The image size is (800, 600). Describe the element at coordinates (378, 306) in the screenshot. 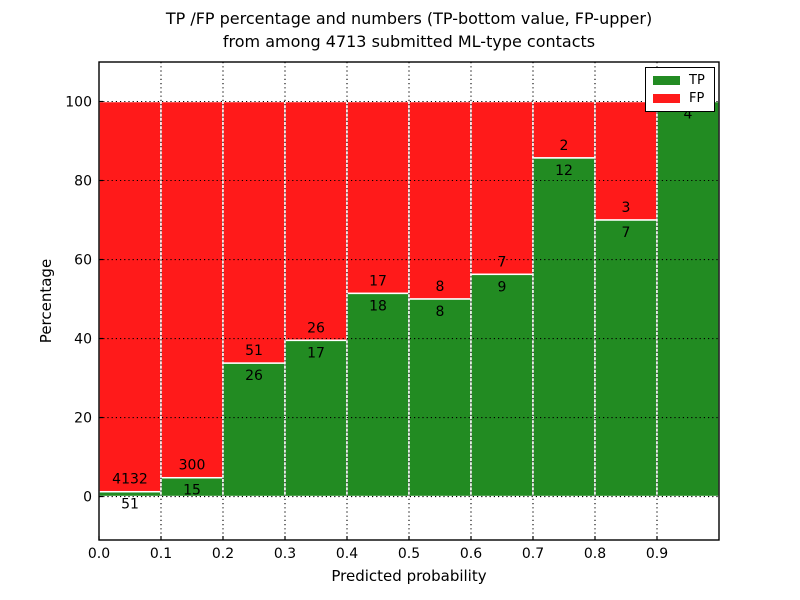

I see `bar-tp-count-label: 18` at that location.